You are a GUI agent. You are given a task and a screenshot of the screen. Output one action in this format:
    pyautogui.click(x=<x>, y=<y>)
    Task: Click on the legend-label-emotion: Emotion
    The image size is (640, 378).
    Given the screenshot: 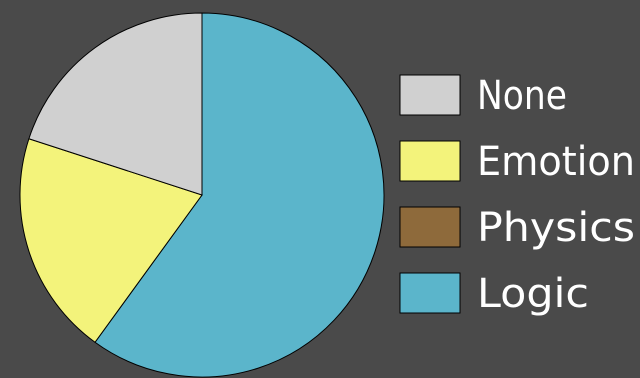 What is the action you would take?
    pyautogui.click(x=556, y=162)
    